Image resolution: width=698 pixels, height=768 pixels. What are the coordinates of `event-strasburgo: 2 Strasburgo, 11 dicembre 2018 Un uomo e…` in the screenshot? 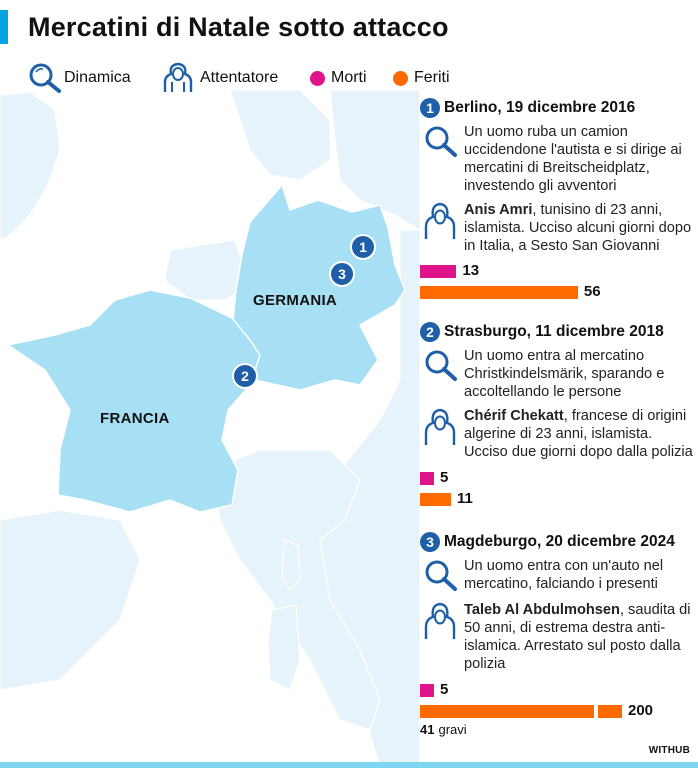 It's located at (558, 415).